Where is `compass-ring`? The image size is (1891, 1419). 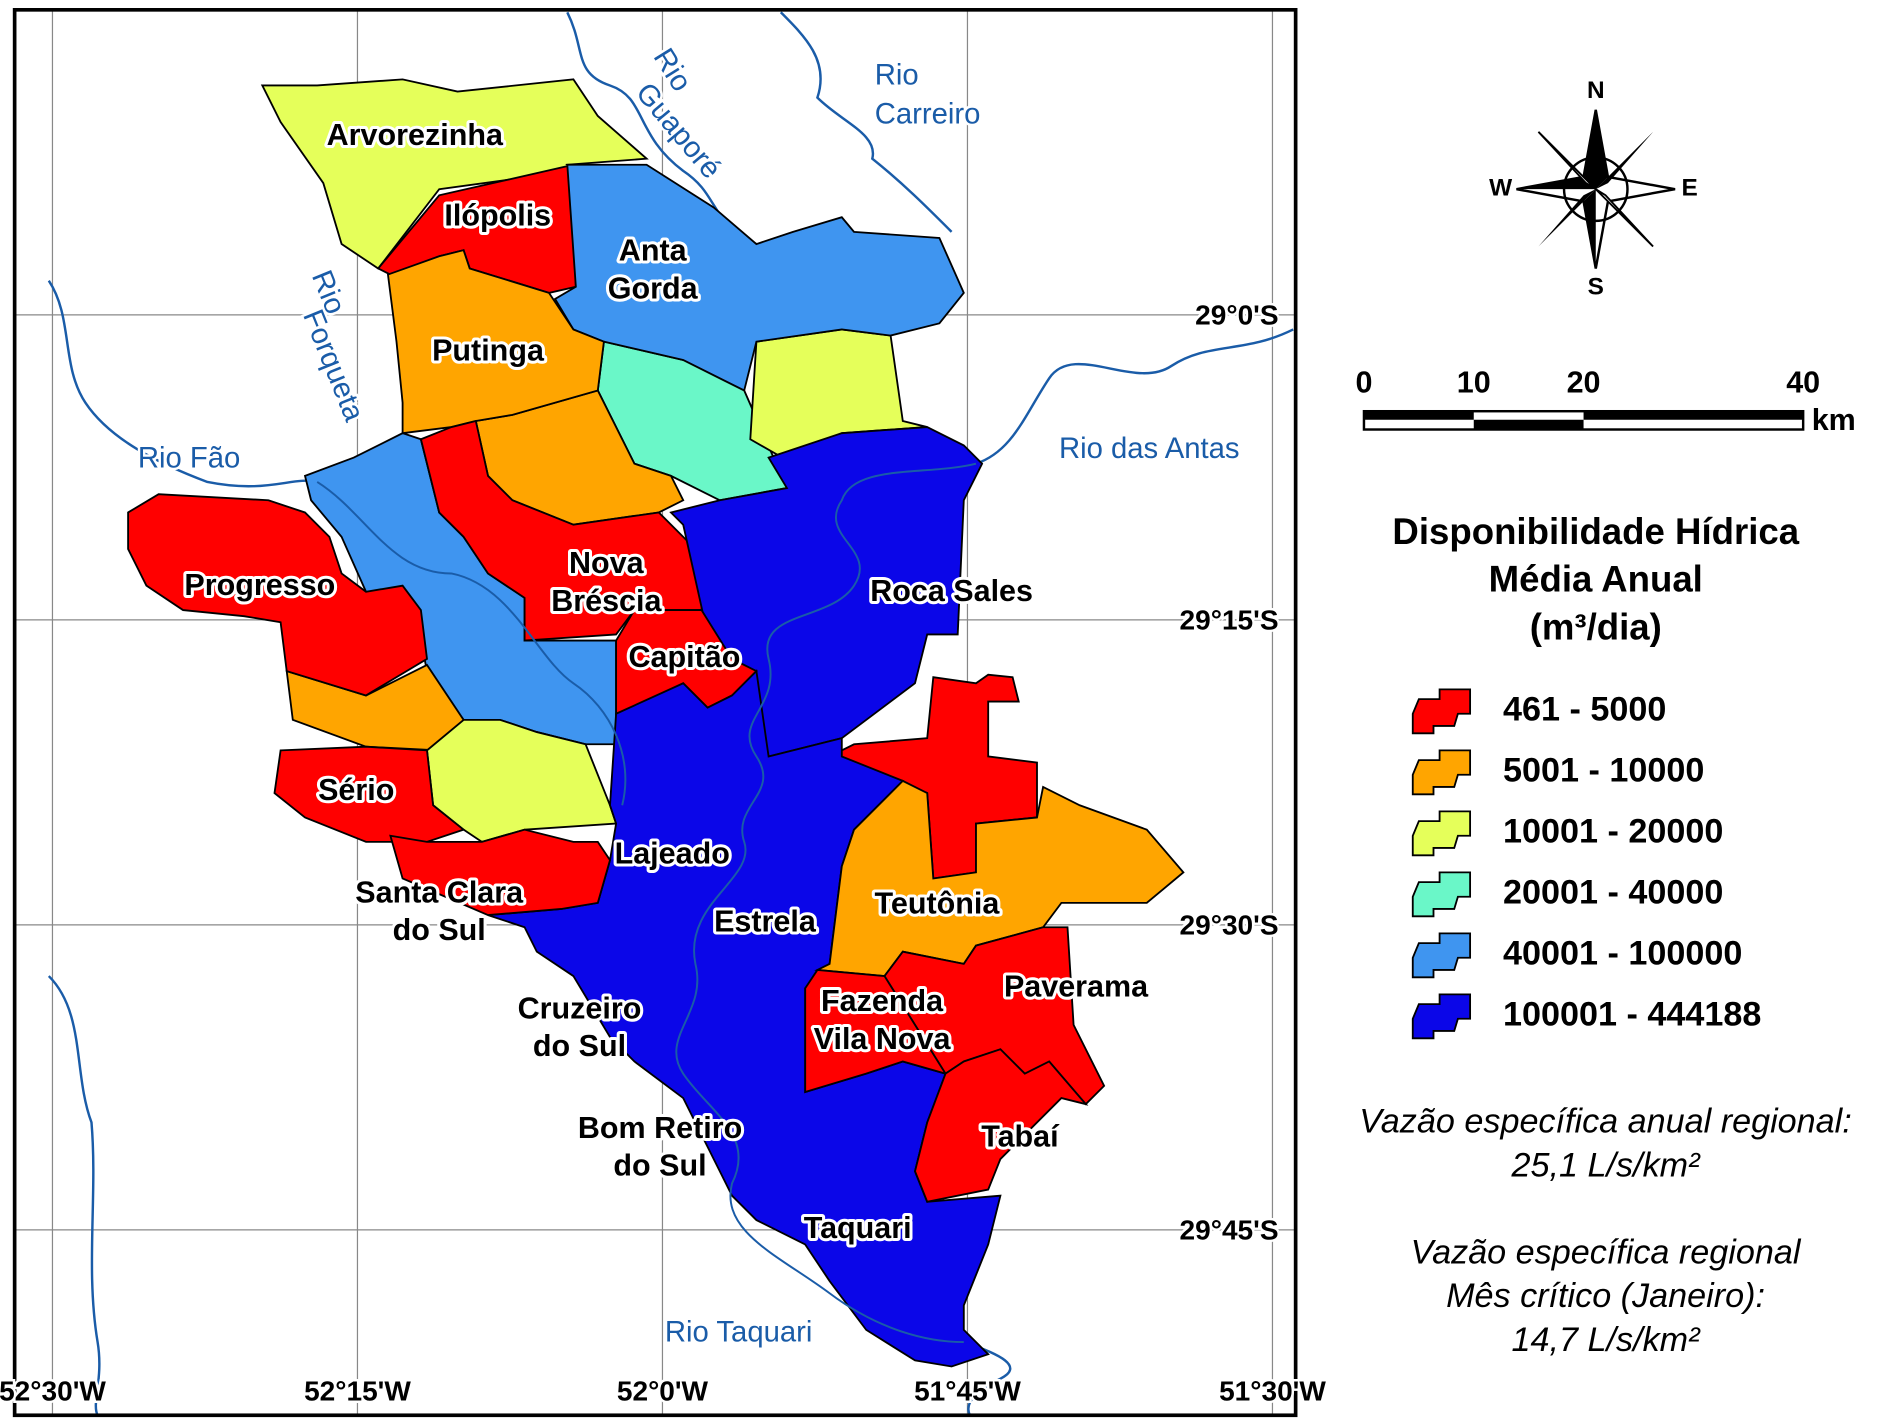 compass-ring is located at coordinates (1595, 189).